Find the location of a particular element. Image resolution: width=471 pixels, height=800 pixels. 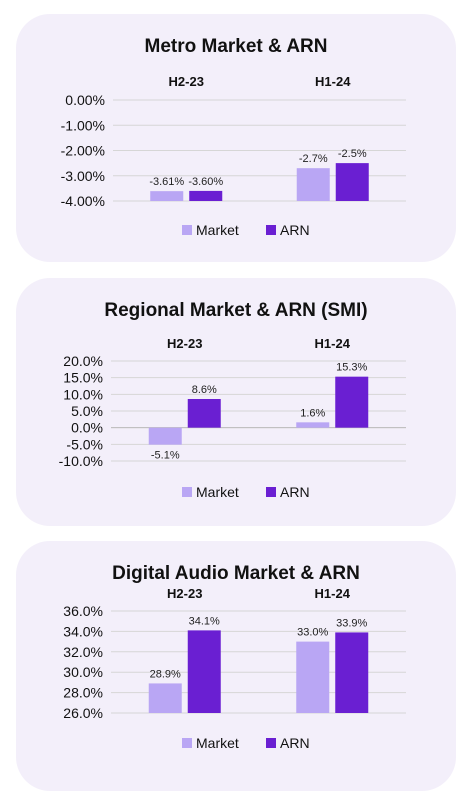

y-tick-label: 20.0% is located at coordinates (83, 361).